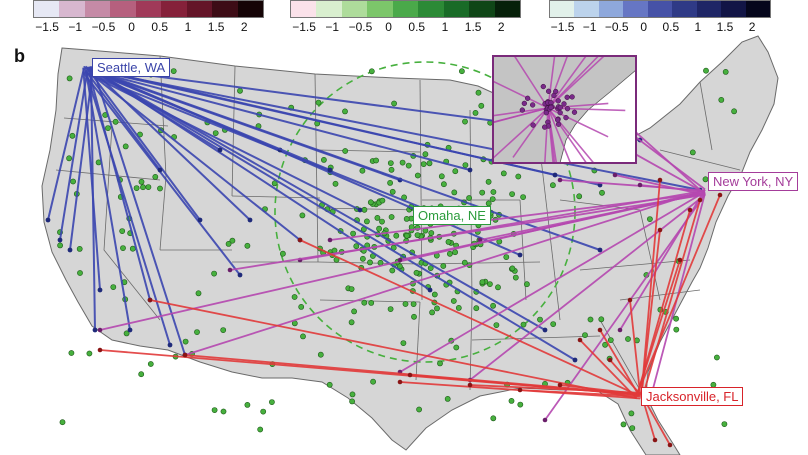 This screenshot has width=808, height=455. Describe the element at coordinates (698, 27) in the screenshot. I see `legend-tick-label: 1` at that location.